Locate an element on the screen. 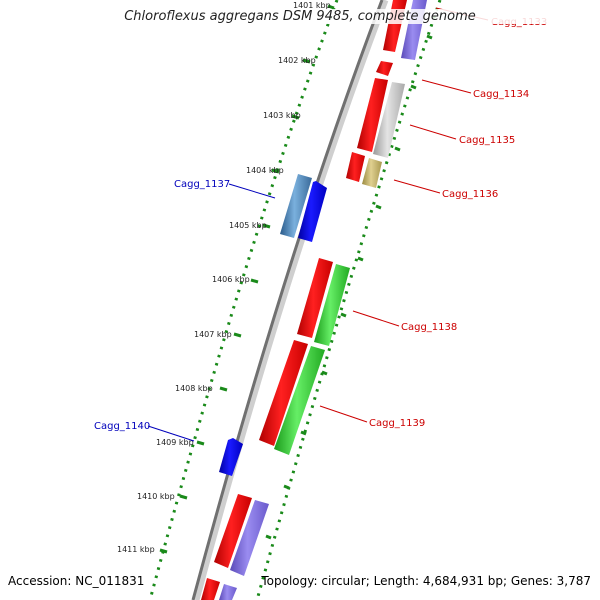 Image resolution: width=600 pixels, height=600 pixels. tick-label: 1407 kbp is located at coordinates (213, 334).